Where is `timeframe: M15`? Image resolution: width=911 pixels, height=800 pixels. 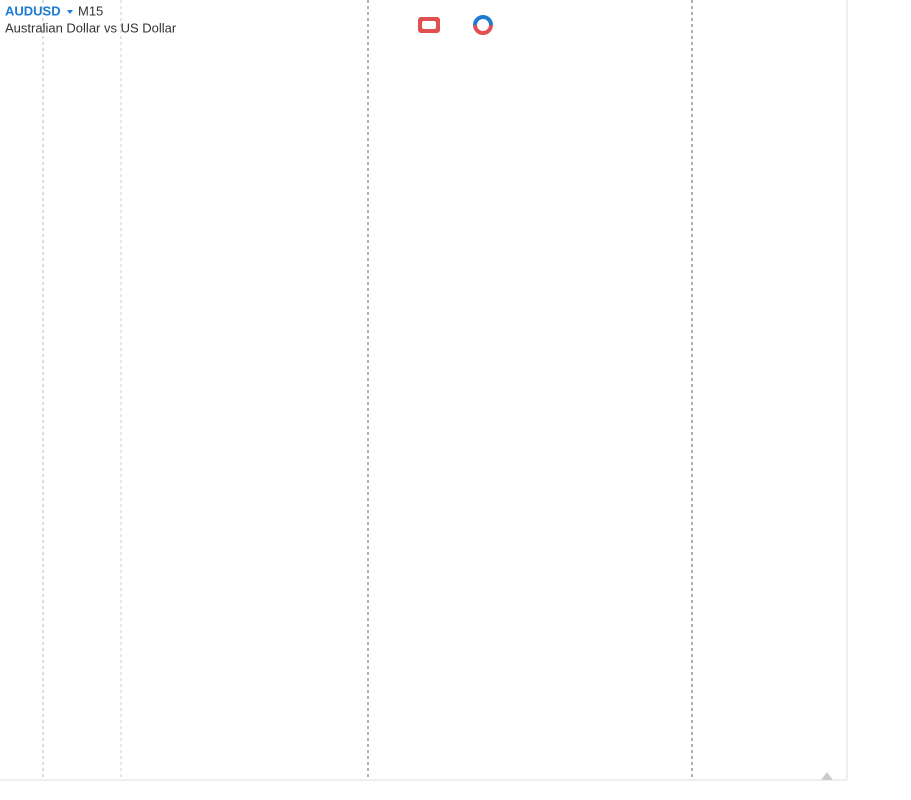
timeframe: M15 is located at coordinates (90, 10).